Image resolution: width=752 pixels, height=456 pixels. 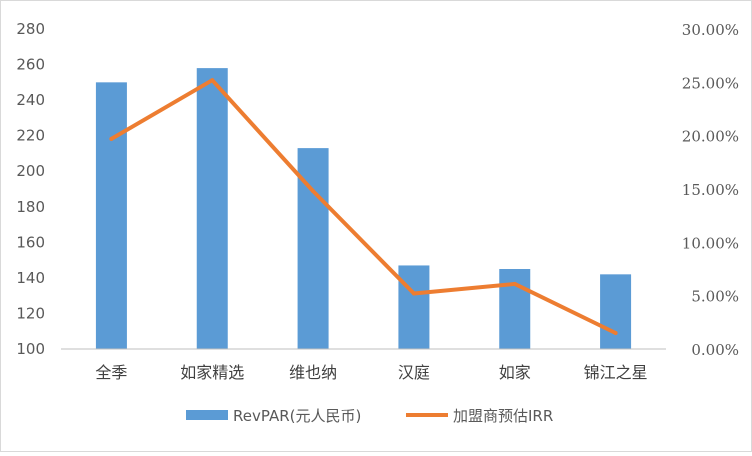 I want to click on legend-bar-swatch, so click(x=207, y=415).